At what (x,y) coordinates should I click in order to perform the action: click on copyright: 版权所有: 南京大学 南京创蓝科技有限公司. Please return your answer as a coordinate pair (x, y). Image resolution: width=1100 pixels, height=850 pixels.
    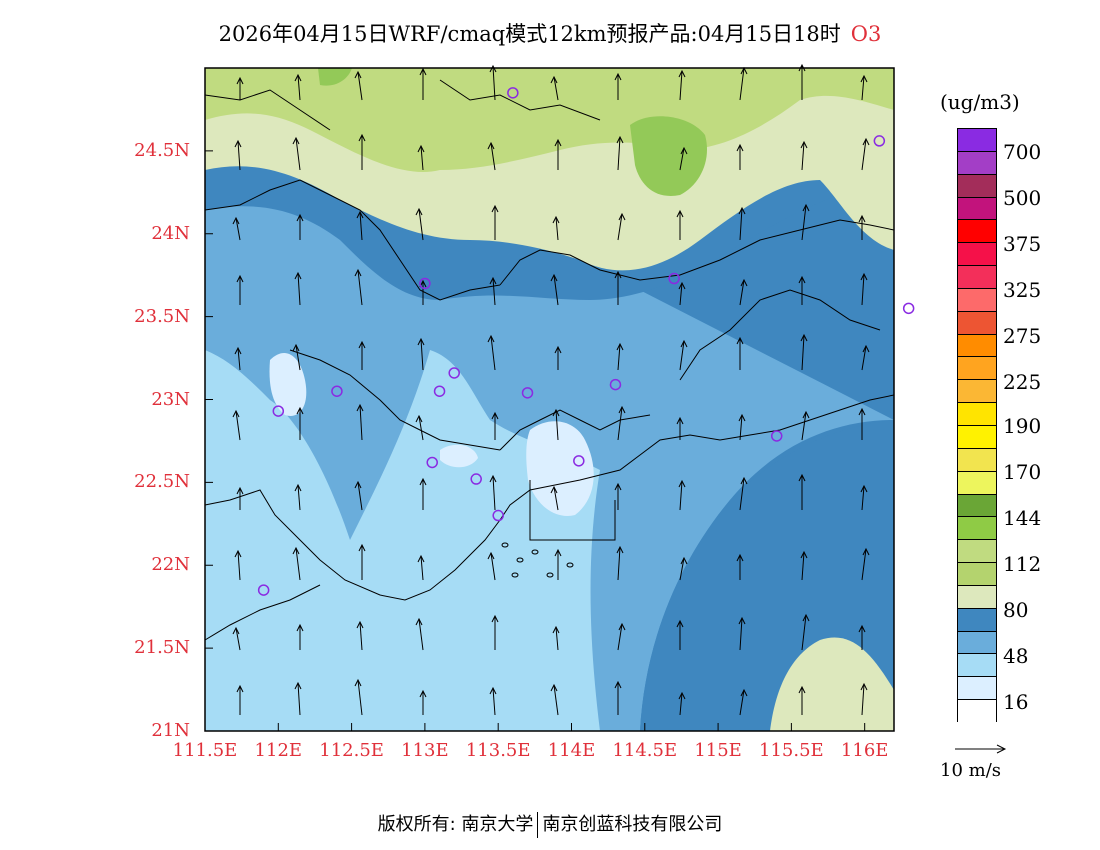
    Looking at the image, I should click on (550, 824).